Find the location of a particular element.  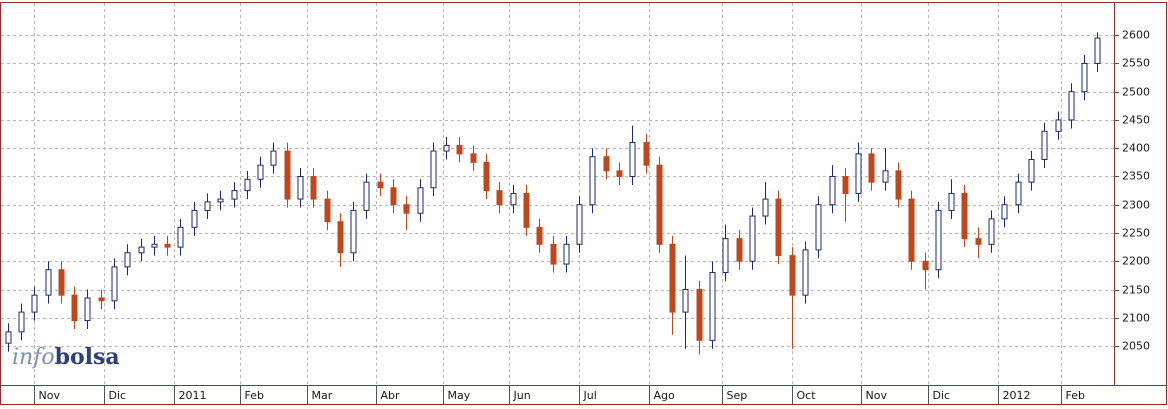

y-tick-label: 2300 is located at coordinates (1136, 205).